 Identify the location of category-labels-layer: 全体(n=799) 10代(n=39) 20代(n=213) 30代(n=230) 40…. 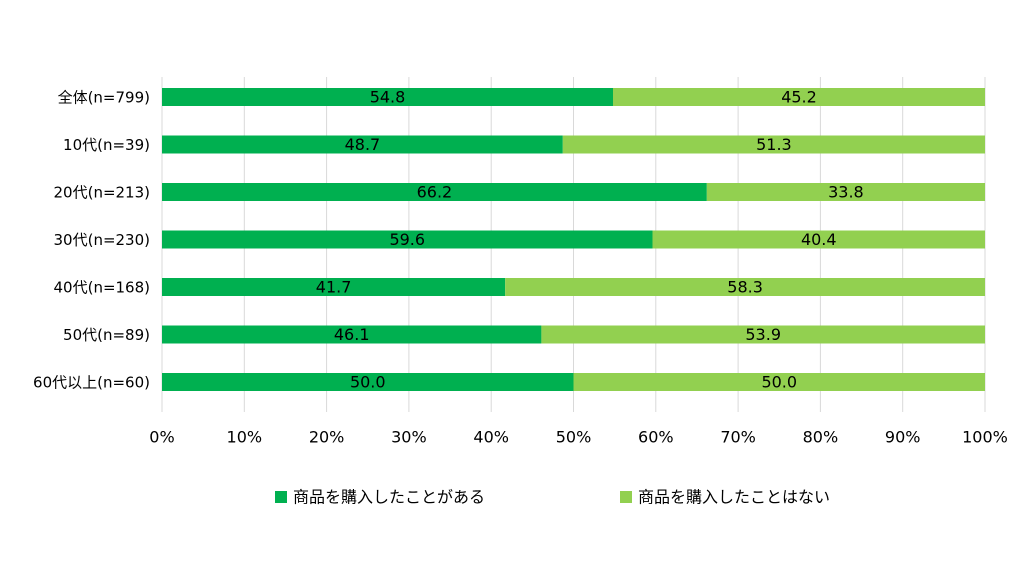
(91, 240).